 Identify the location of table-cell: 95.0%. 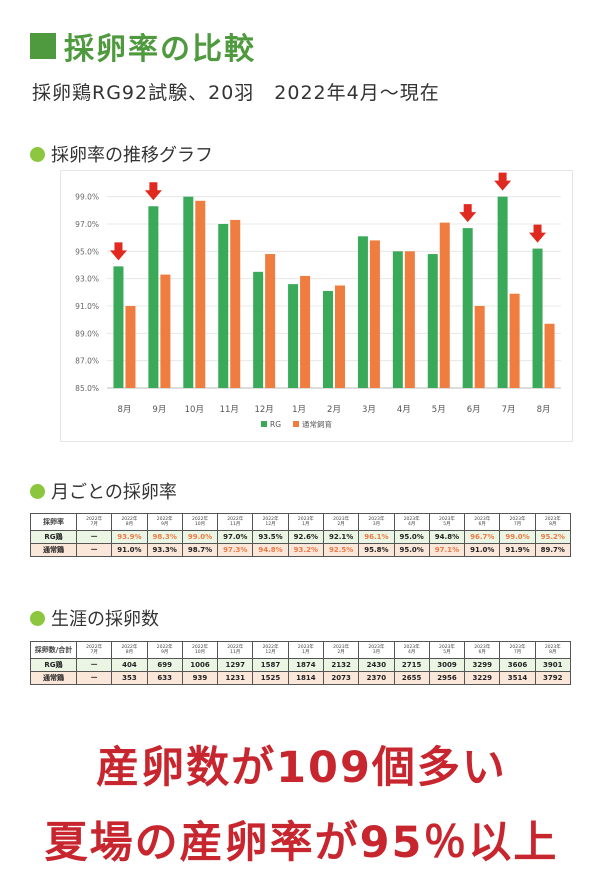
(411, 537).